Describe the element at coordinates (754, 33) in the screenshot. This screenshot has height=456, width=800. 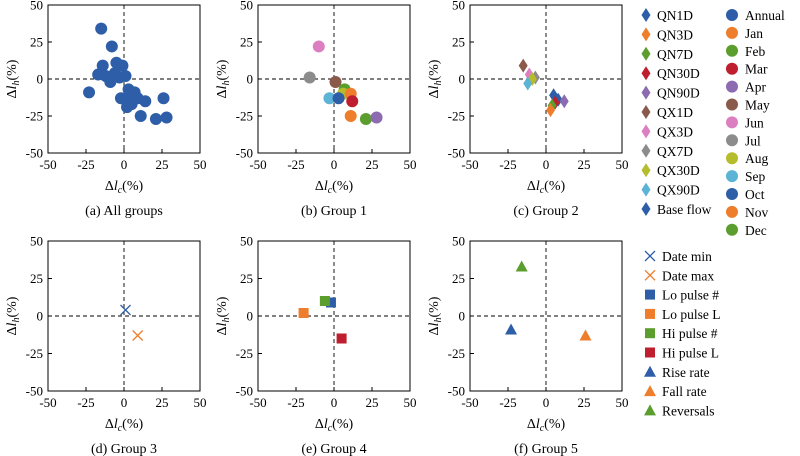
I see `legend-label: Jan` at that location.